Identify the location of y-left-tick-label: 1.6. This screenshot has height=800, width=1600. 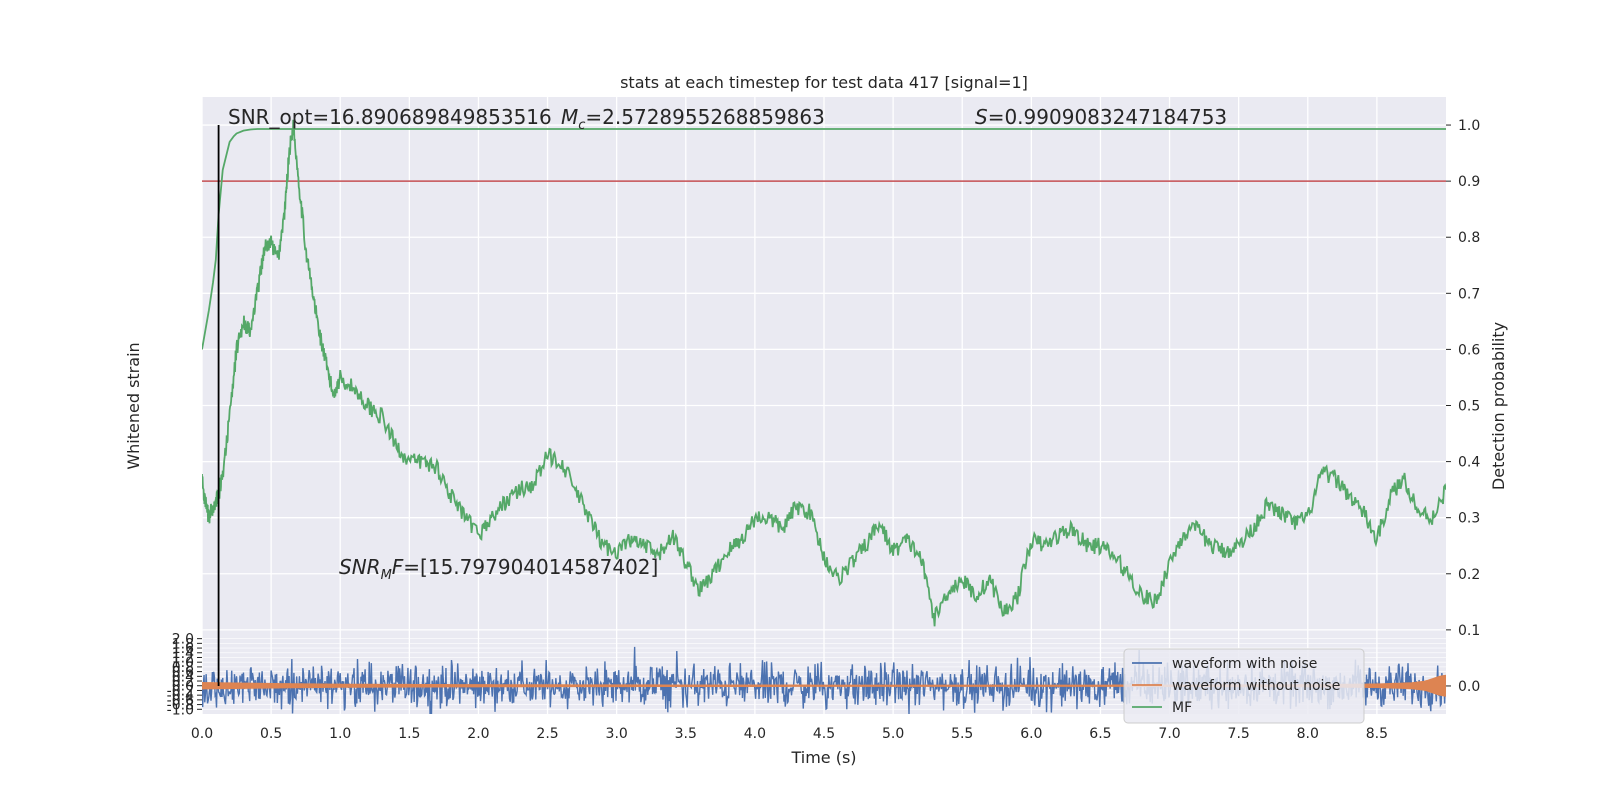
(183, 649).